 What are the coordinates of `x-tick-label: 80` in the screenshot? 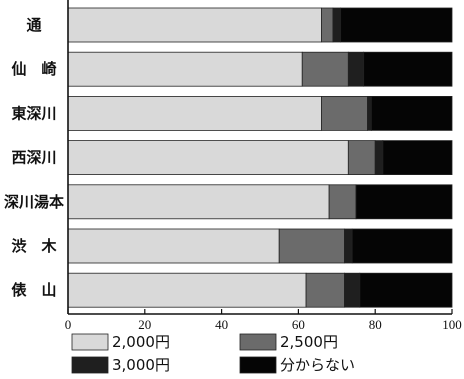 It's located at (375, 324).